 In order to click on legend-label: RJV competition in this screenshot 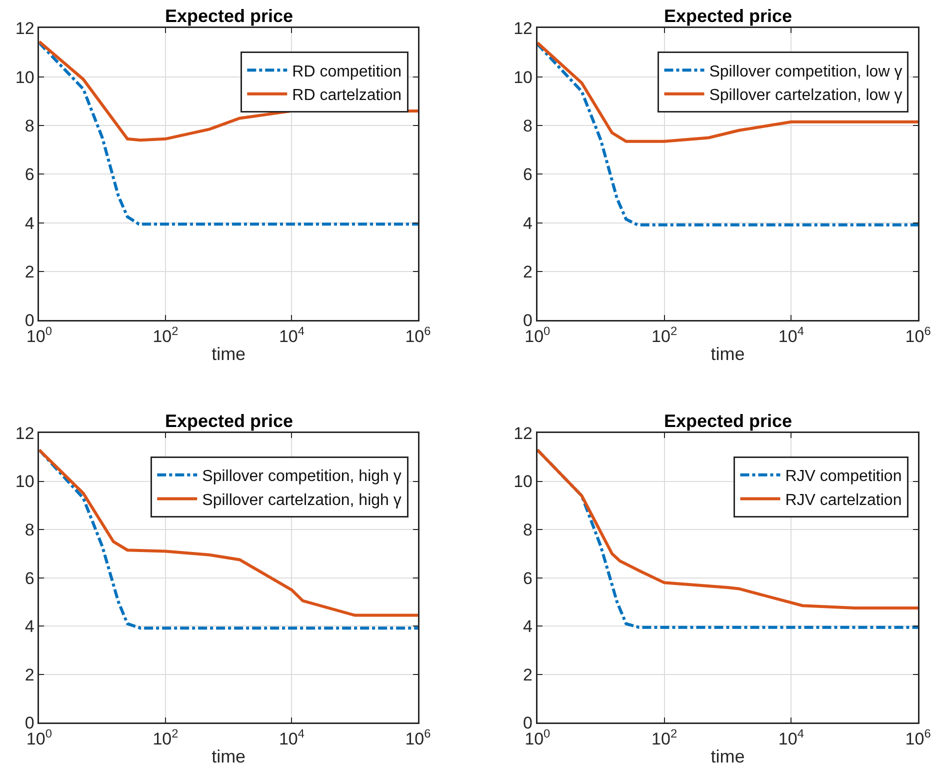, I will do `click(843, 477)`.